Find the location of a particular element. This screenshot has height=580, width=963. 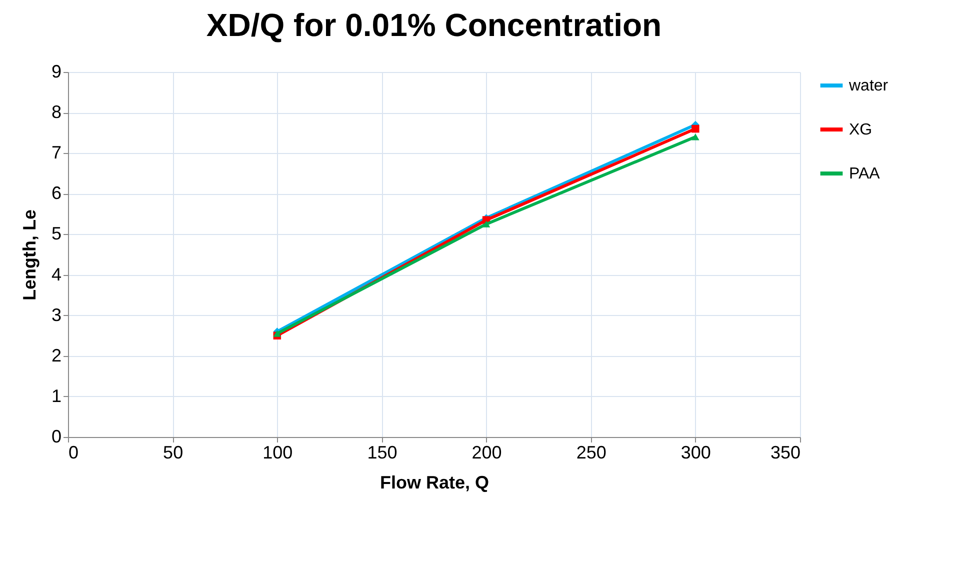

x-tick-label: 150 is located at coordinates (382, 452).